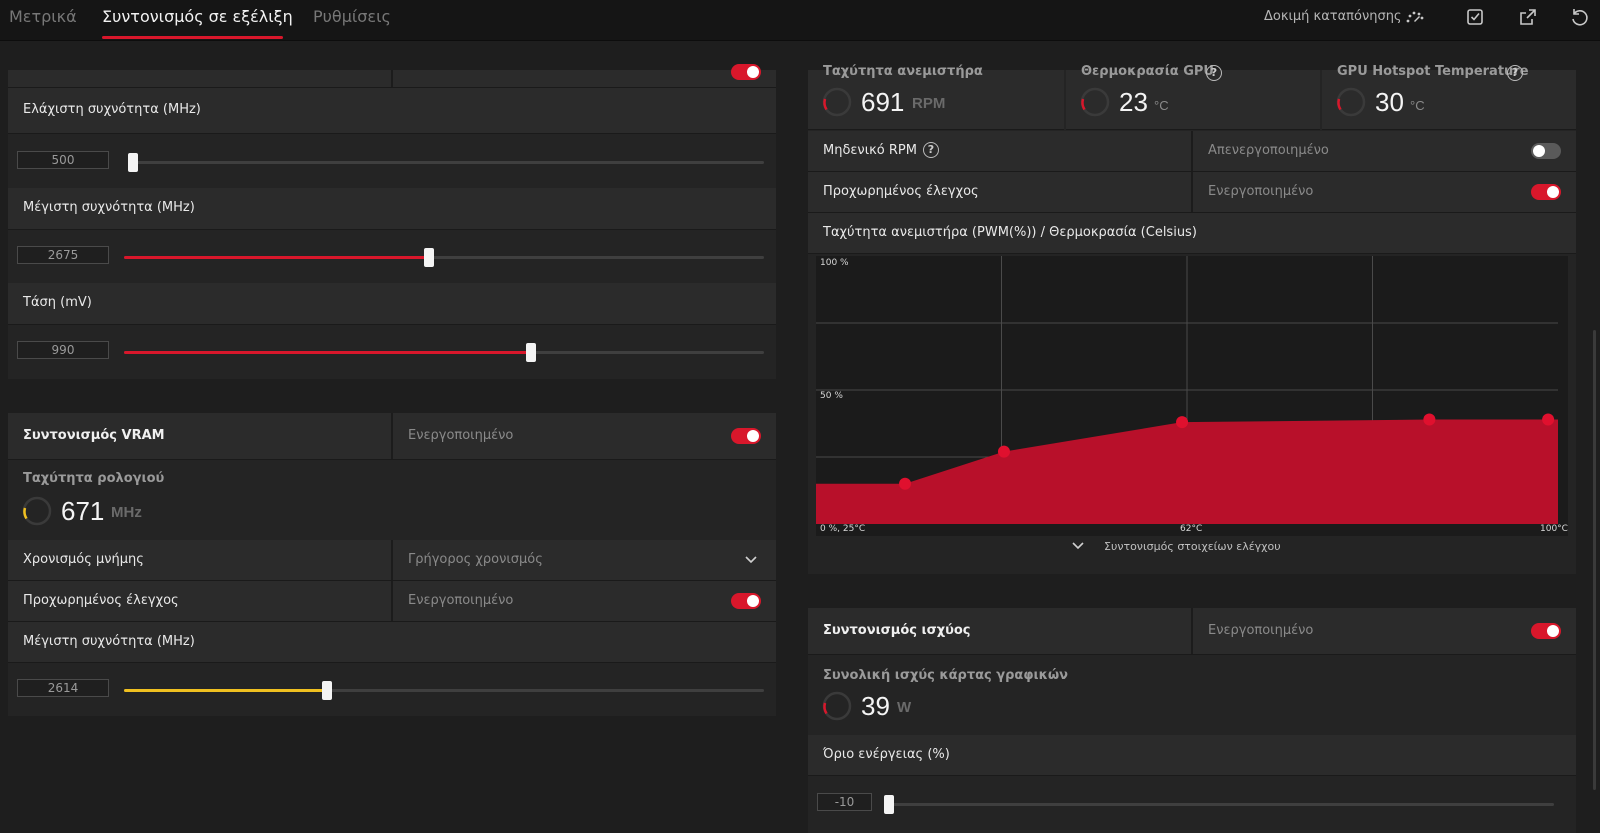  I want to click on min-freq-thumb, so click(133, 162).